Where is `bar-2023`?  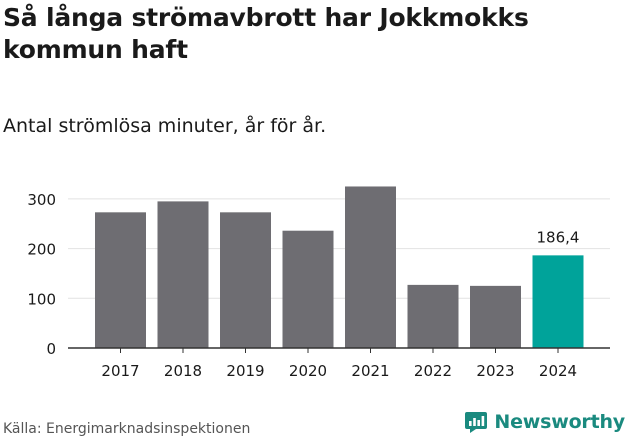
bar-2023 is located at coordinates (495, 316).